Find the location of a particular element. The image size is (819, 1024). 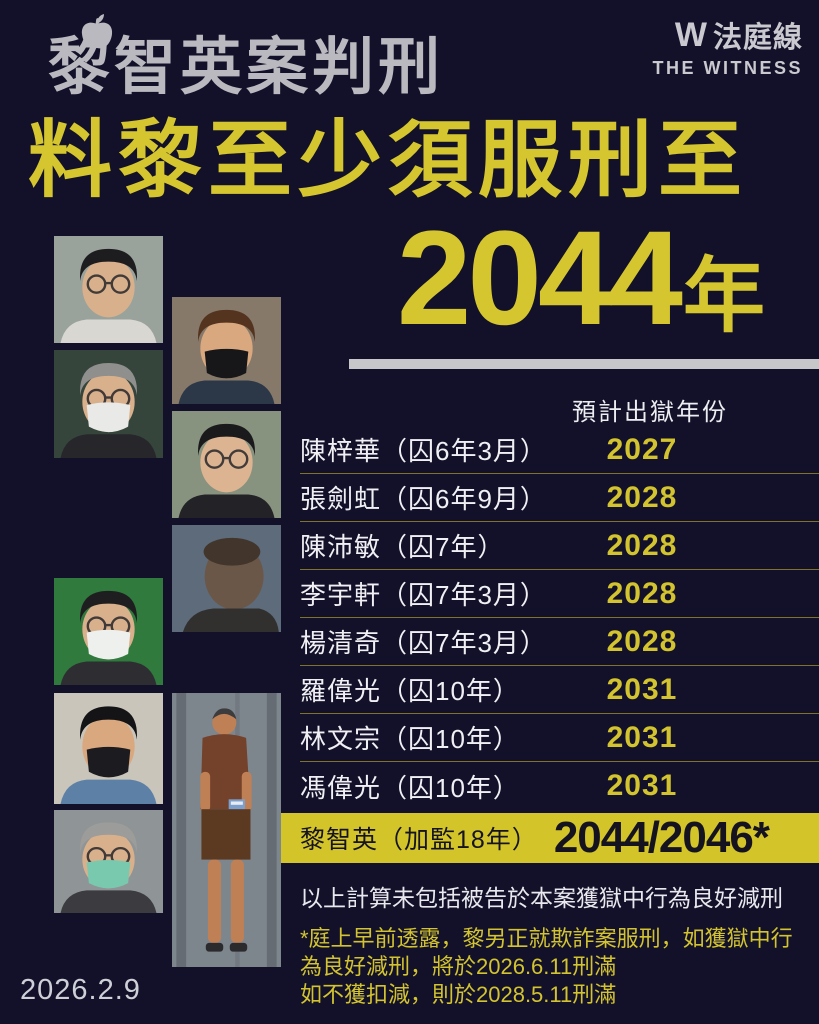

table-row: 陳梓華（囚6年3月） 2027 is located at coordinates (559, 450).